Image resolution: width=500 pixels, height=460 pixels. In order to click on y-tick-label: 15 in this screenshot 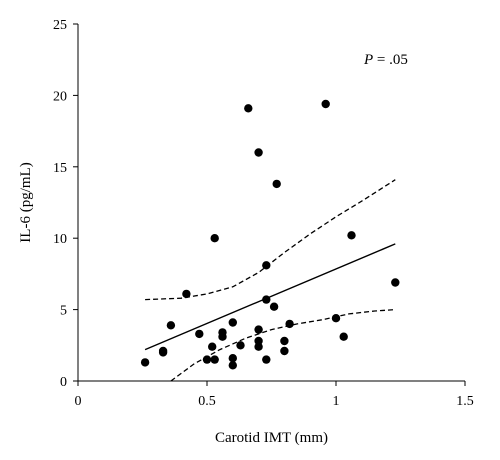, I will do `click(60, 168)`.